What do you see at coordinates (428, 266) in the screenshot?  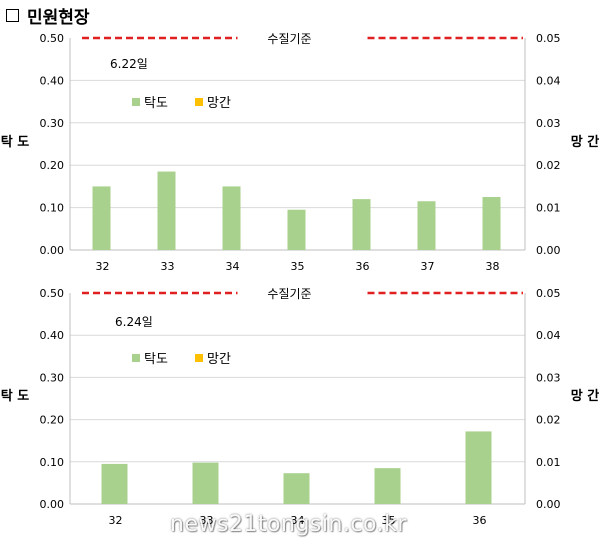 I see `x-tick-label: 37` at bounding box center [428, 266].